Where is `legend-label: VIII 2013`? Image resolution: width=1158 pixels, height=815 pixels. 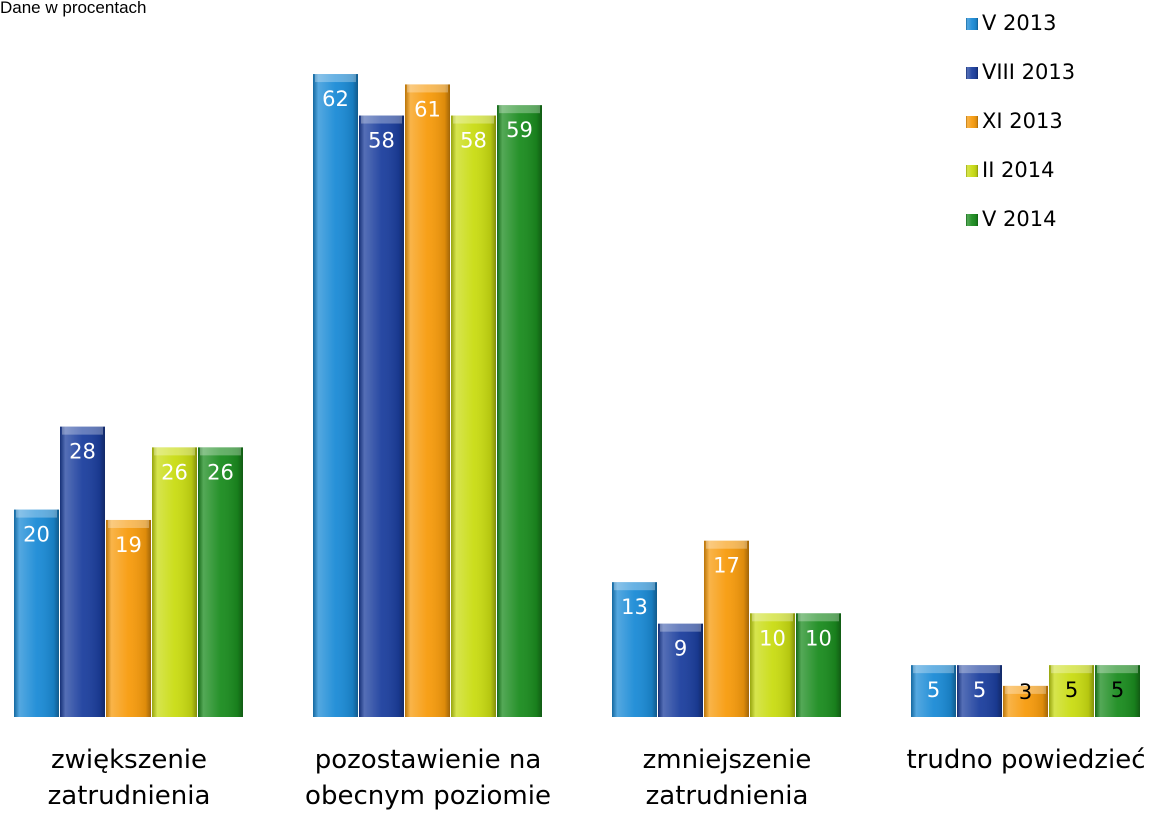
legend-label: VIII 2013 is located at coordinates (1028, 72).